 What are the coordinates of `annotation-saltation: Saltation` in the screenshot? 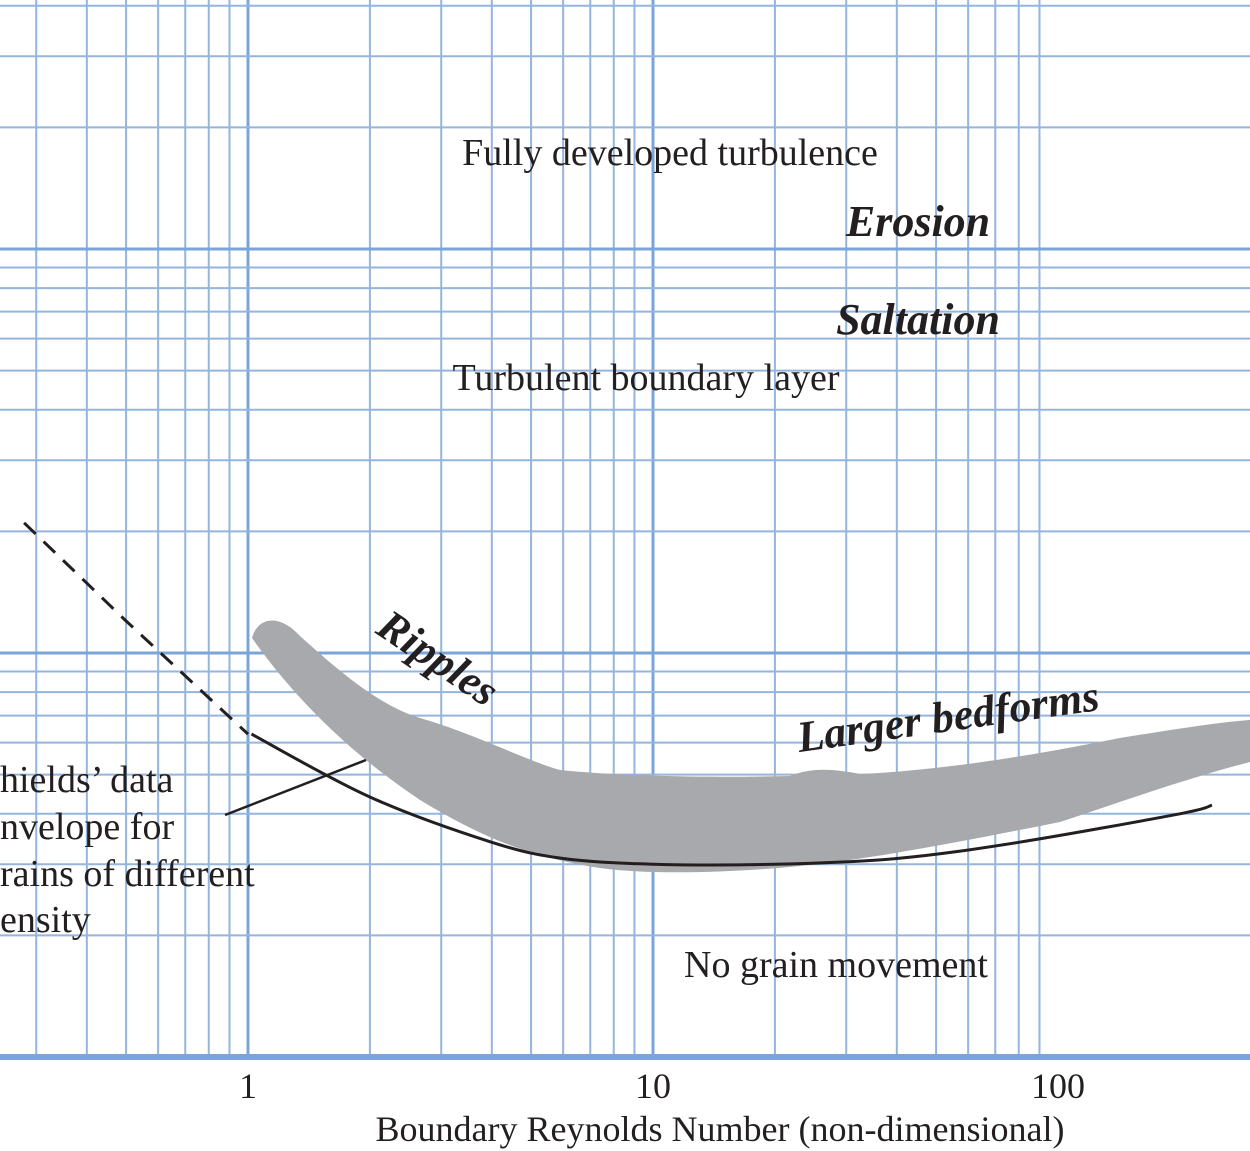 It's located at (918, 319).